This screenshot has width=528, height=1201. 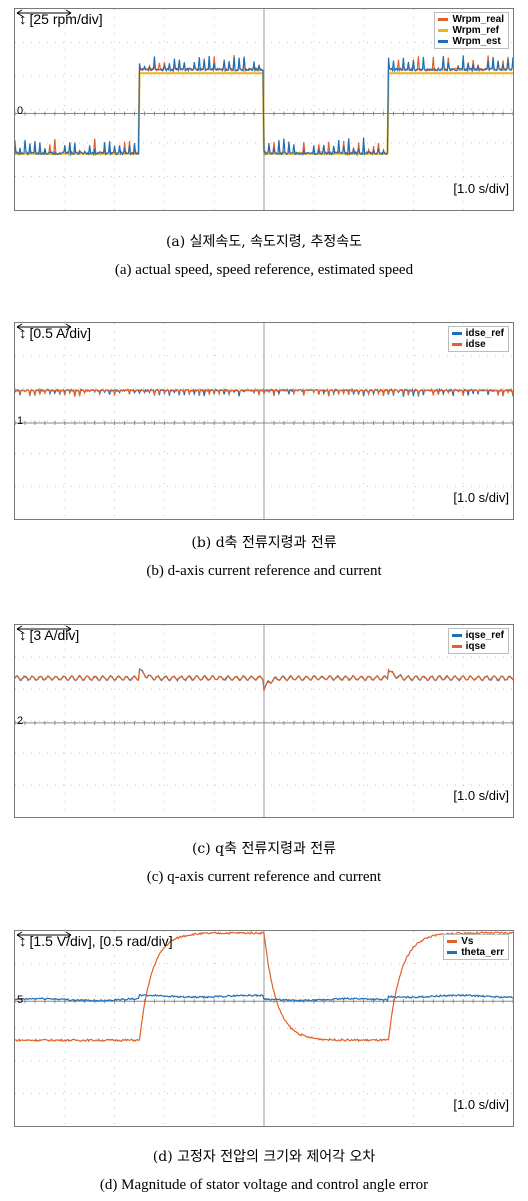 I want to click on legend: idse_ref idse, so click(x=478, y=339).